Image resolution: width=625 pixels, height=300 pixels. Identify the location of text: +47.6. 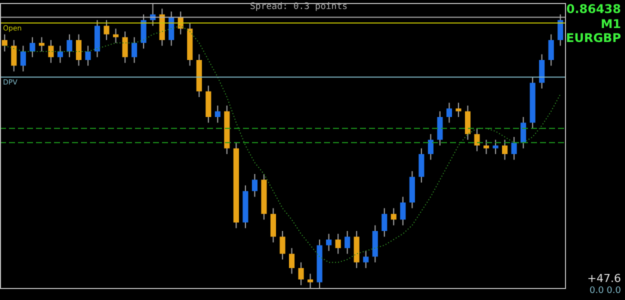
(604, 278).